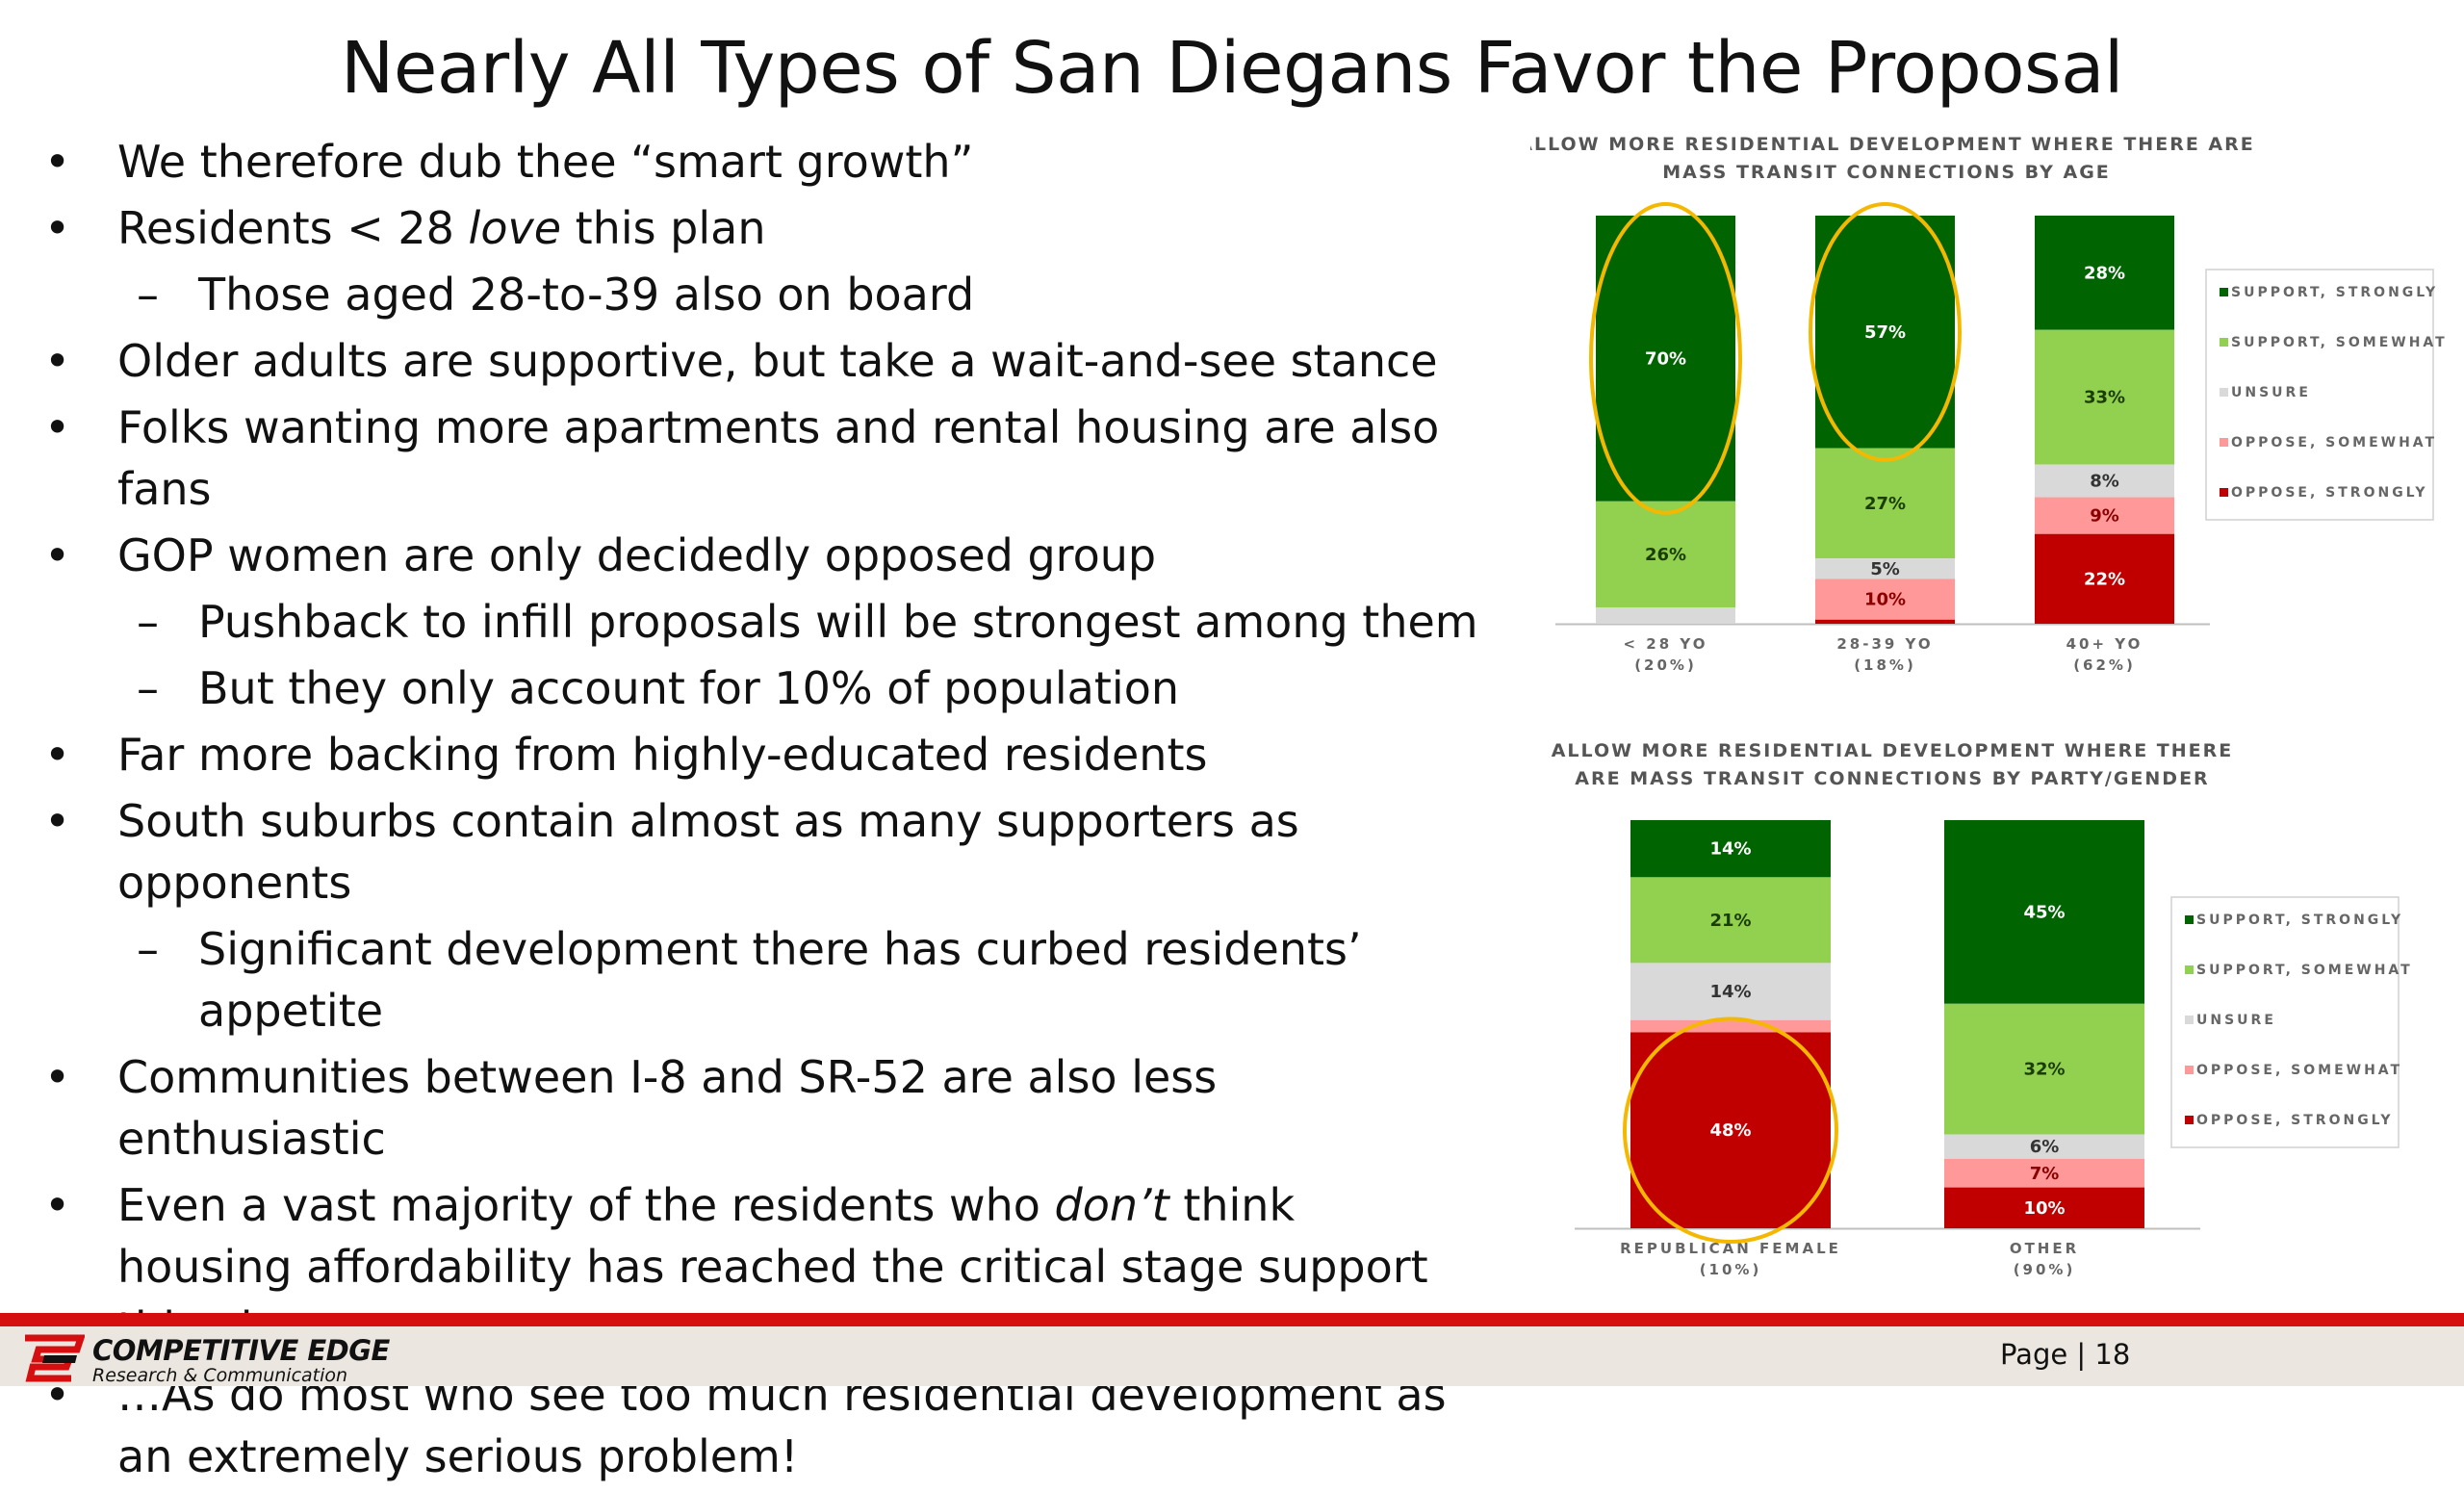 The height and width of the screenshot is (1492, 2464). I want to click on legend-label: UNSURE, so click(2236, 1020).